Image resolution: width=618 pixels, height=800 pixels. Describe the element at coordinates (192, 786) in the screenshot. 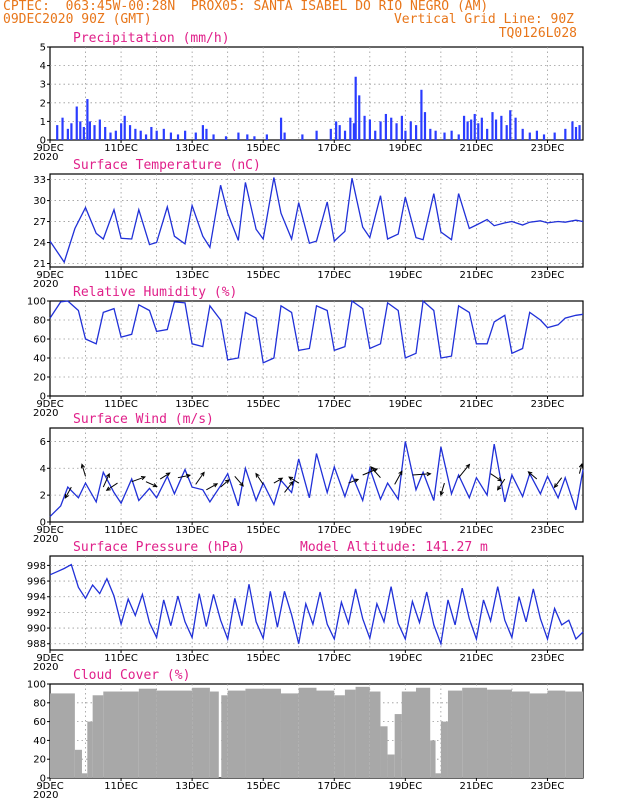

I see `panel-5-xtick-label: 13DEC` at that location.